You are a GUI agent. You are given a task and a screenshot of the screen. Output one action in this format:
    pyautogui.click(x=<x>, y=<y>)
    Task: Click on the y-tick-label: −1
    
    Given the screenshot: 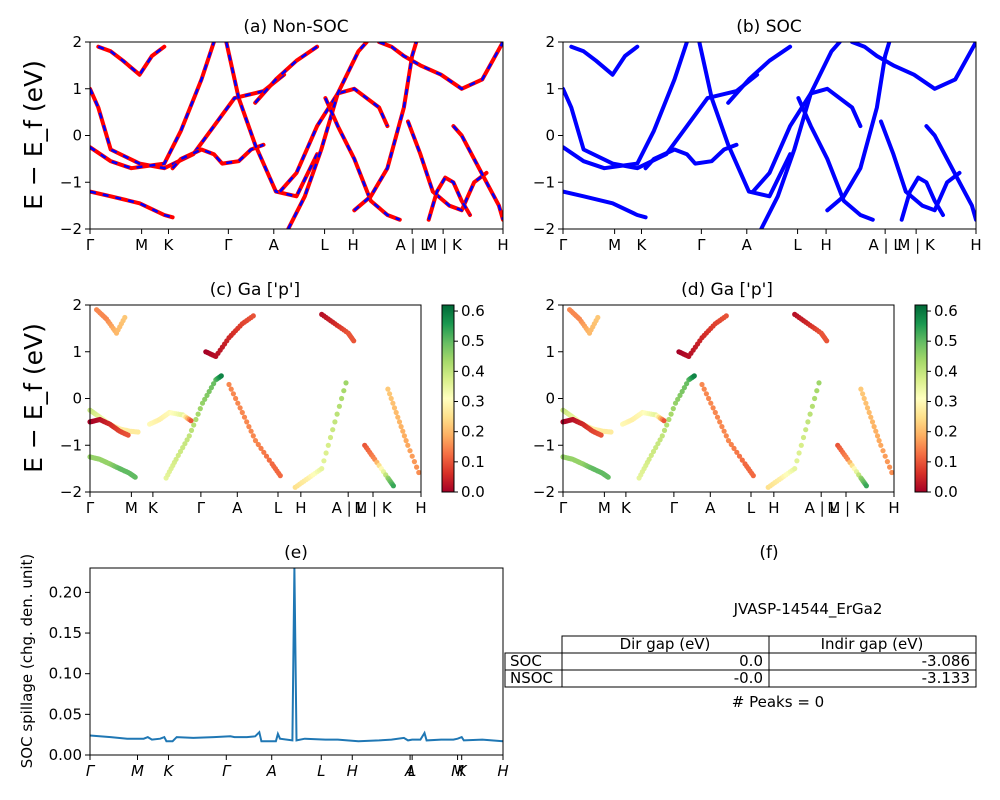 What is the action you would take?
    pyautogui.click(x=544, y=182)
    